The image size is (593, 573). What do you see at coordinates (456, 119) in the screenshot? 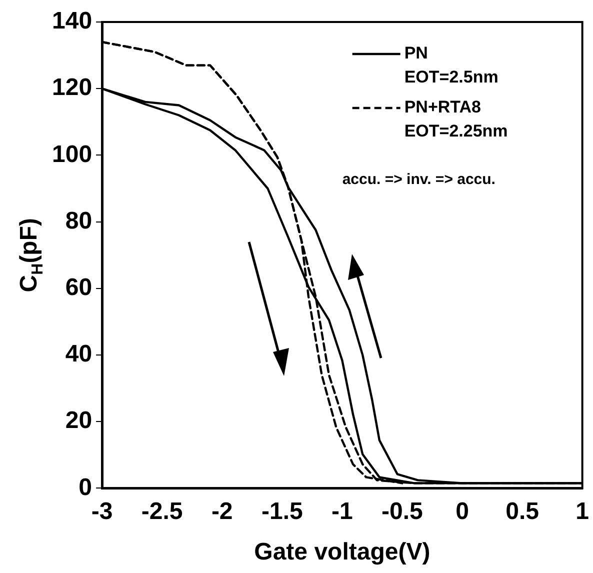
I see `legend-label: PN+RTA8 EOT=2.25nm` at bounding box center [456, 119].